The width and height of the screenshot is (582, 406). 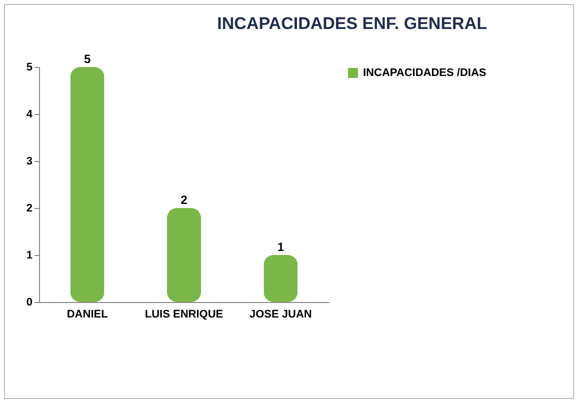 What do you see at coordinates (280, 314) in the screenshot?
I see `x-tick-label: JOSE JUAN` at bounding box center [280, 314].